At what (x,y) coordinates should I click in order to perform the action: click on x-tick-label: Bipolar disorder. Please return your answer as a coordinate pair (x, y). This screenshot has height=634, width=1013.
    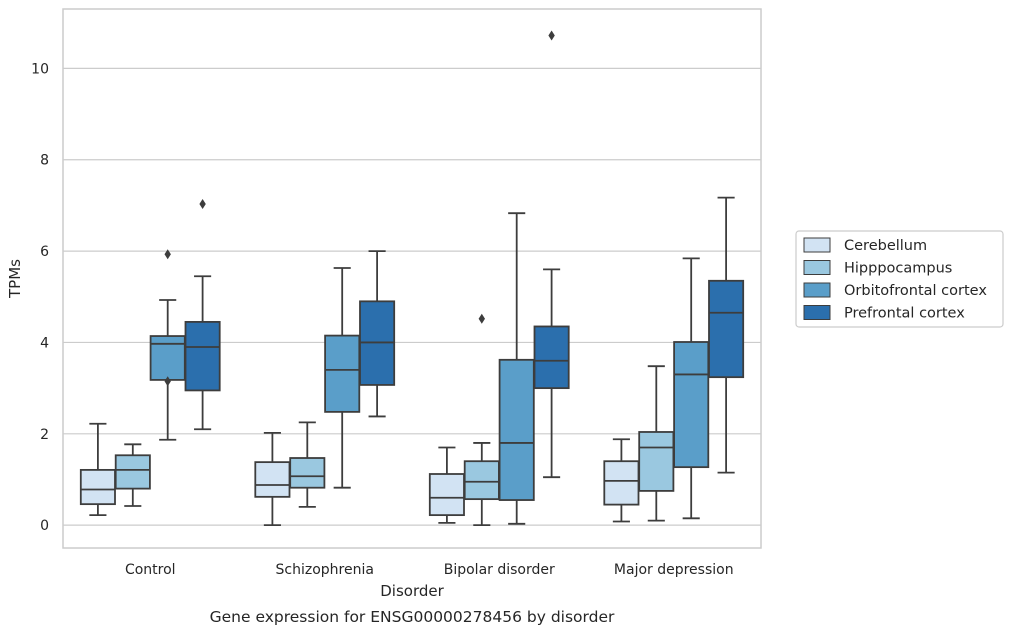
    Looking at the image, I should click on (499, 570).